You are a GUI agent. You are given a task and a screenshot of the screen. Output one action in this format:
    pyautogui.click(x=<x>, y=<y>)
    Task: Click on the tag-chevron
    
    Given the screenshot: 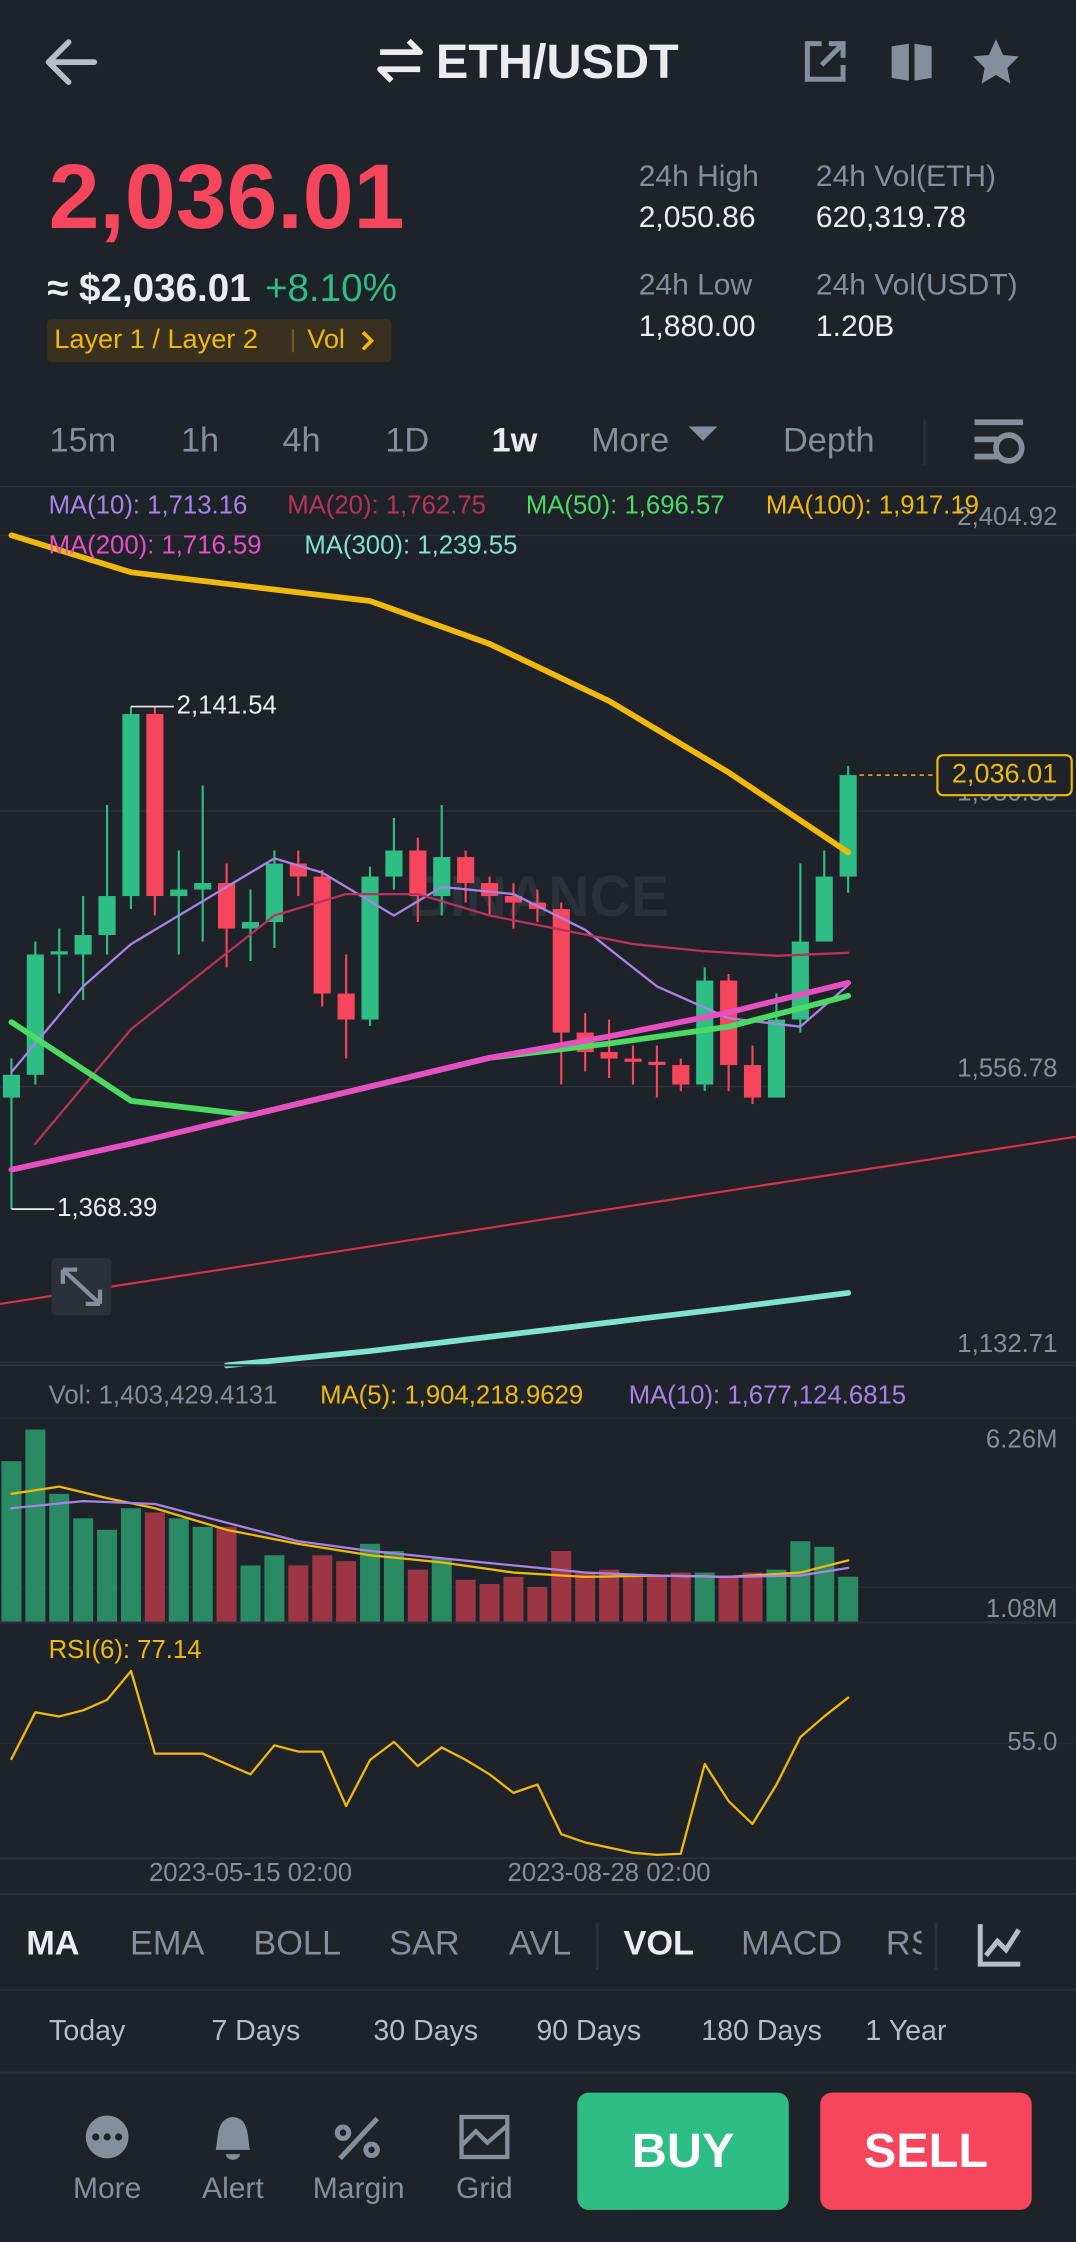 What is the action you would take?
    pyautogui.click(x=368, y=340)
    